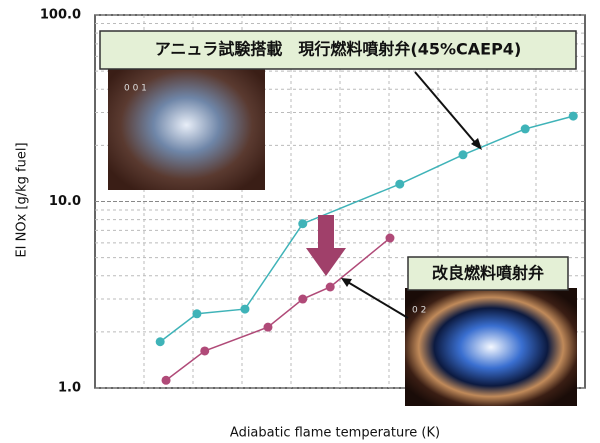 This screenshot has width=600, height=443. I want to click on annotation: 改良燃料噴射弁, so click(488, 273).